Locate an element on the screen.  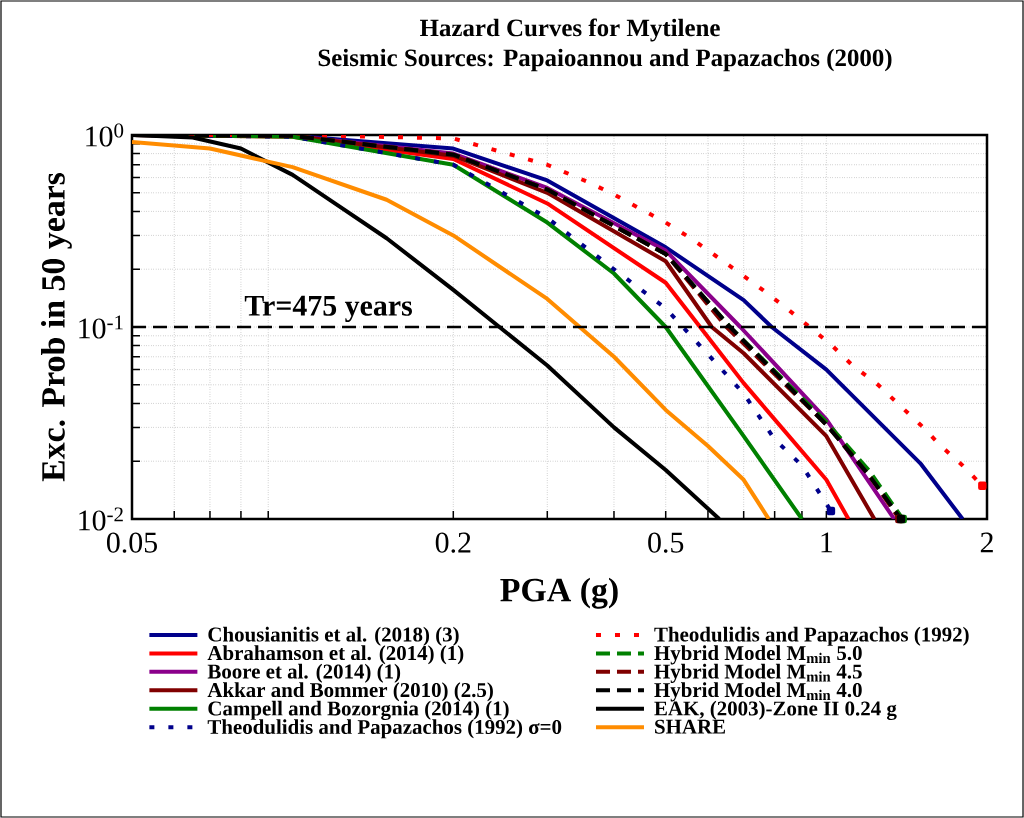
y-tick-label: 10$^{-1}$ is located at coordinates (101, 327).